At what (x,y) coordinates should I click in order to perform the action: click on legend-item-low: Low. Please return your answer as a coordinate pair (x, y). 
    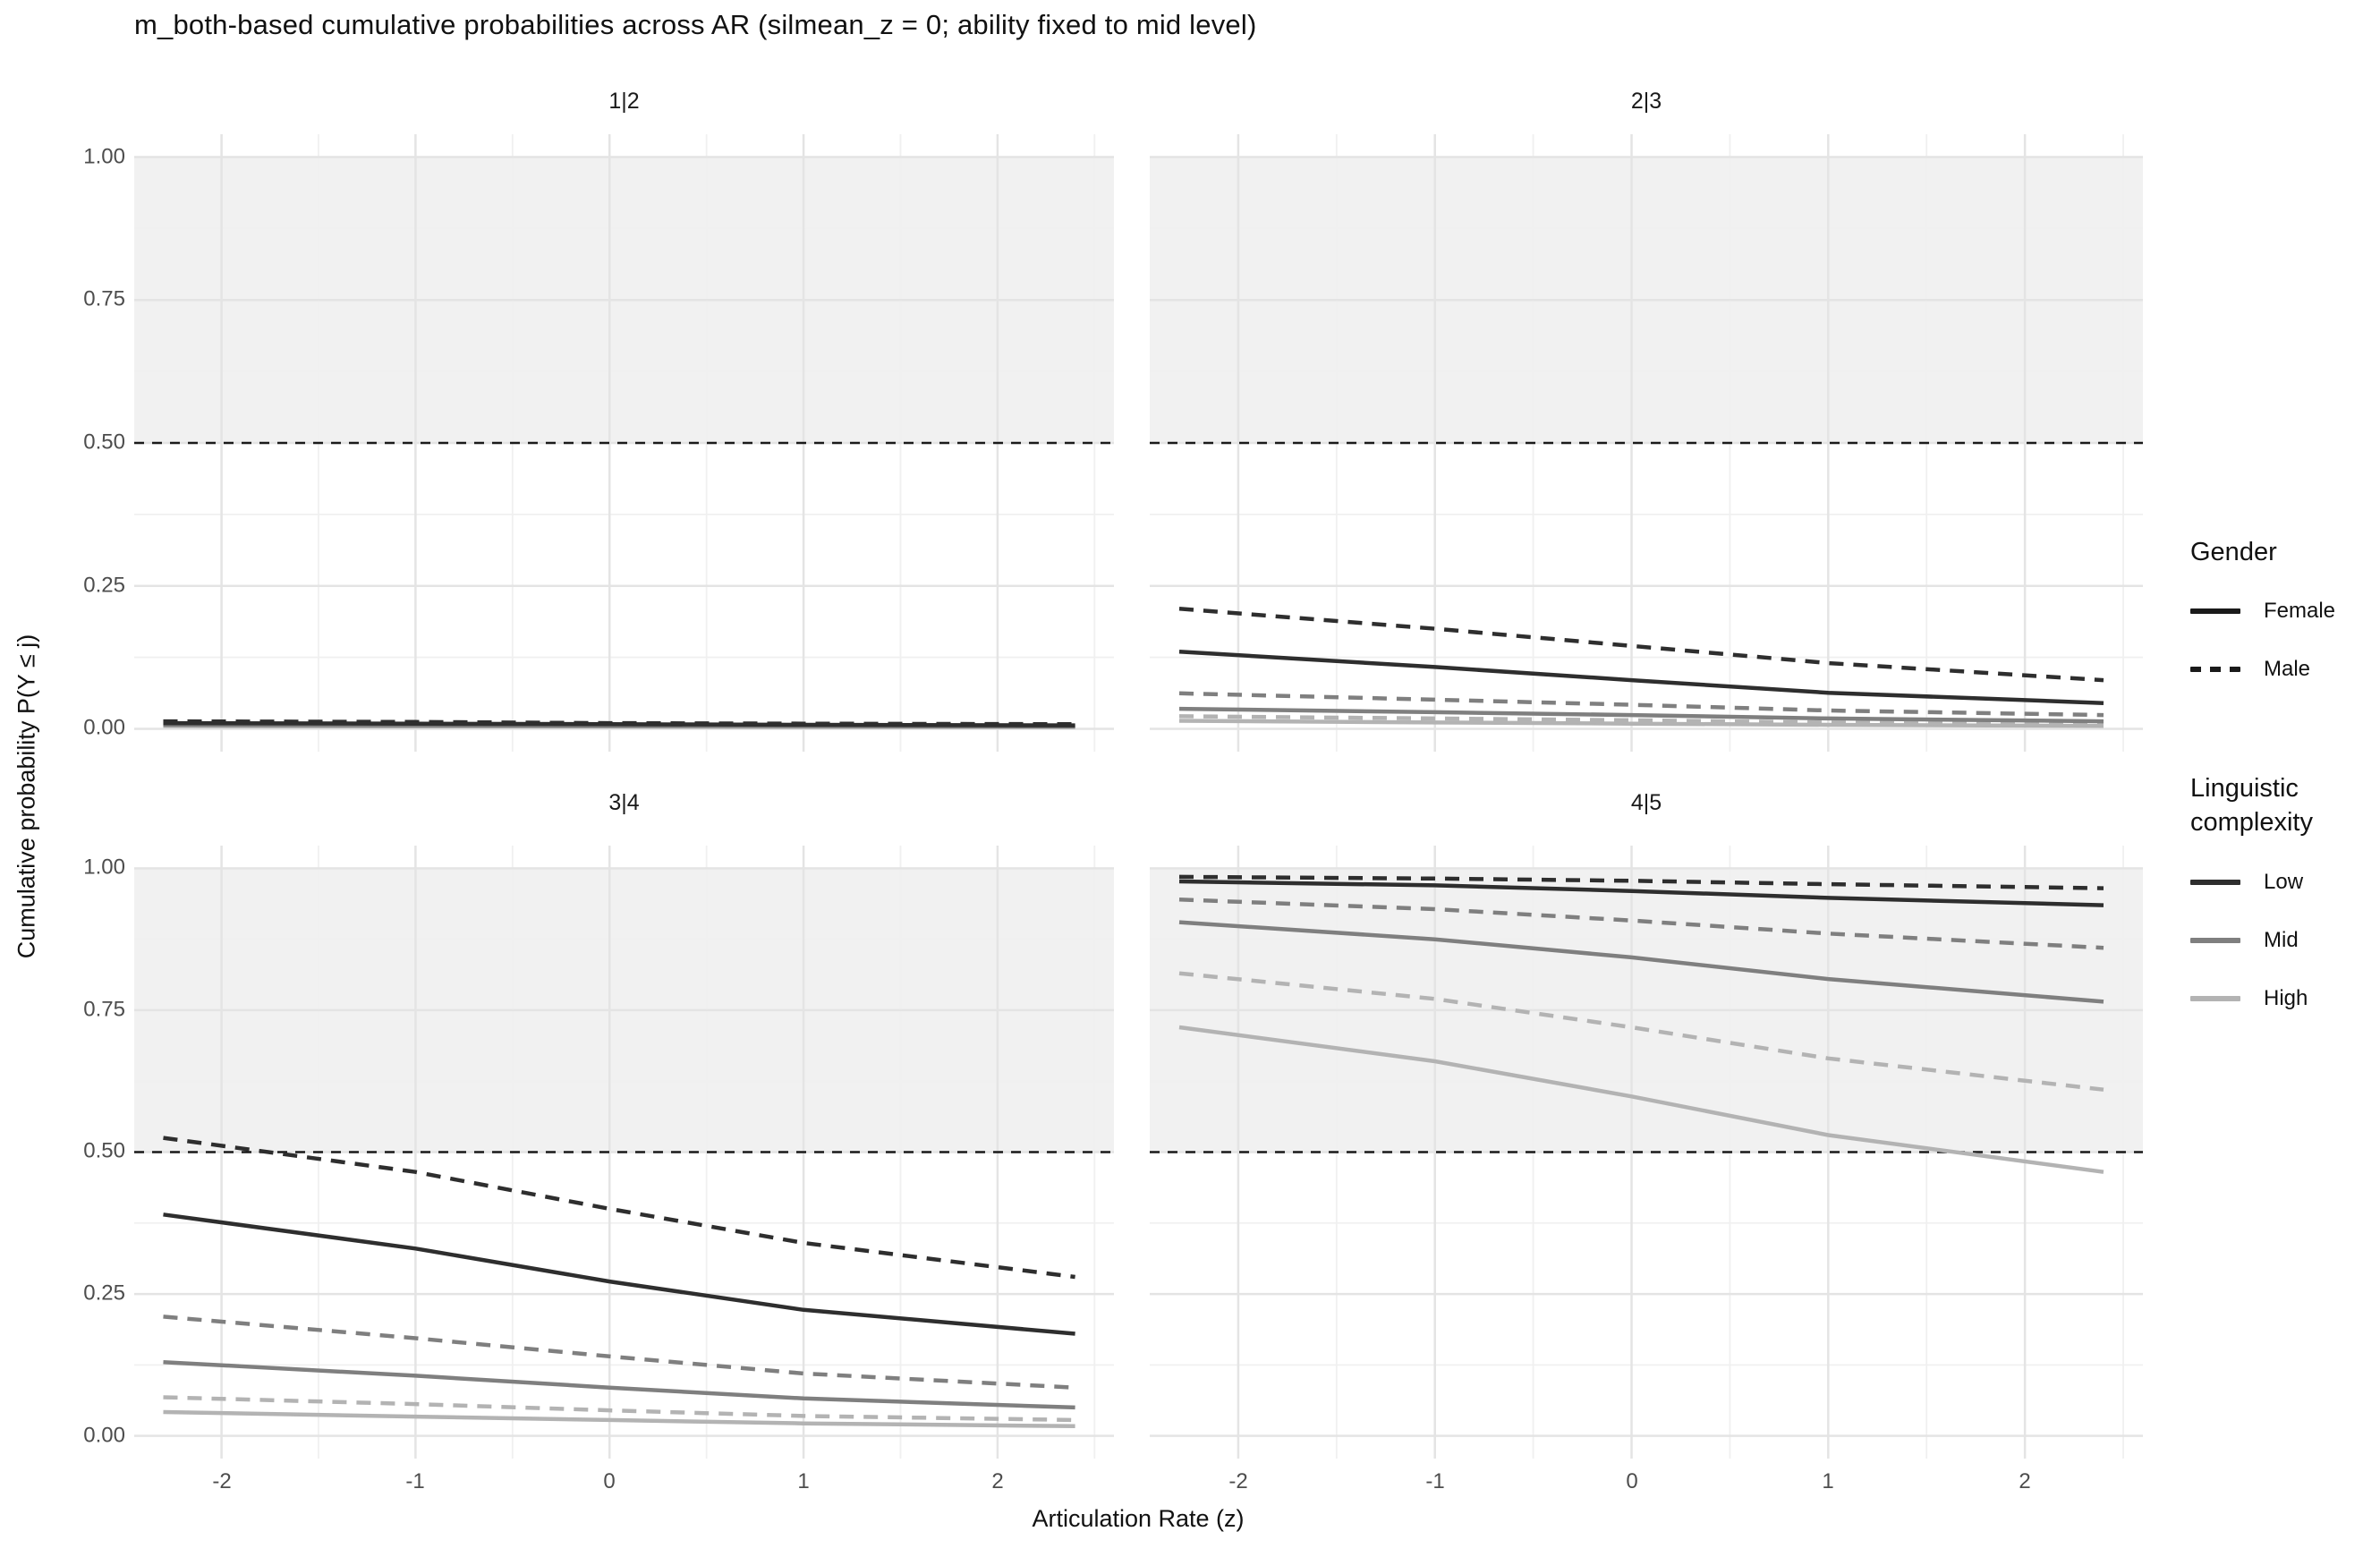
    Looking at the image, I should click on (2285, 882).